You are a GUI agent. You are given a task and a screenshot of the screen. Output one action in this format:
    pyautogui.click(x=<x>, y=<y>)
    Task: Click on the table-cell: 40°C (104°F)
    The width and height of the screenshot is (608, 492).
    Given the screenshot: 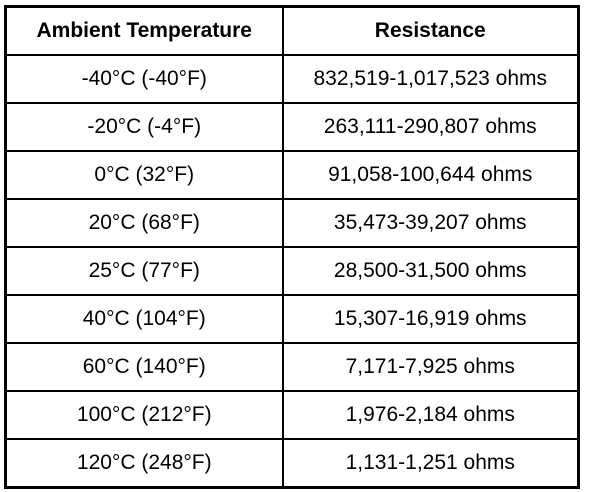 What is the action you would take?
    pyautogui.click(x=144, y=319)
    